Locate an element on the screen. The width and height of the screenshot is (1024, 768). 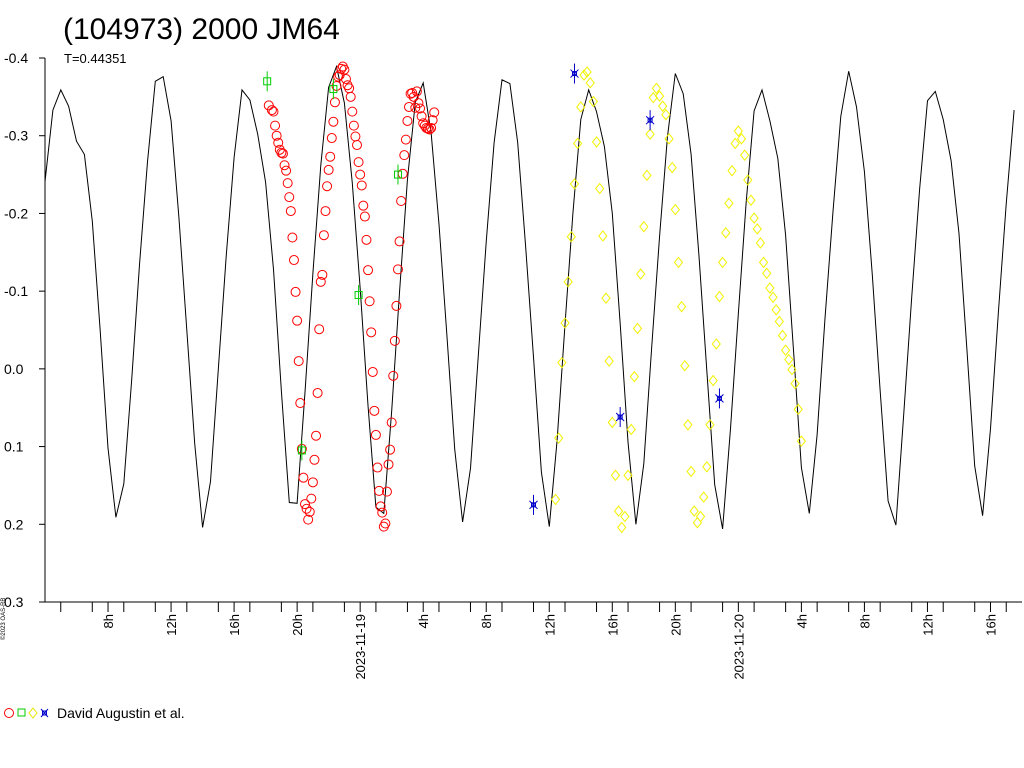
y-tick-label: 0.0 is located at coordinates (14, 369).